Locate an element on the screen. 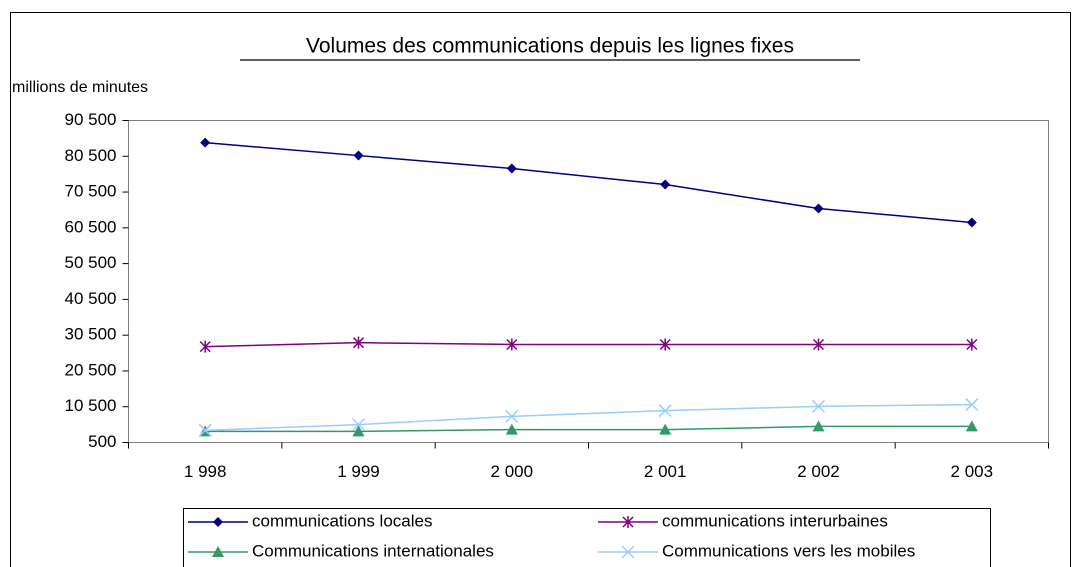  legend-box is located at coordinates (587, 537).